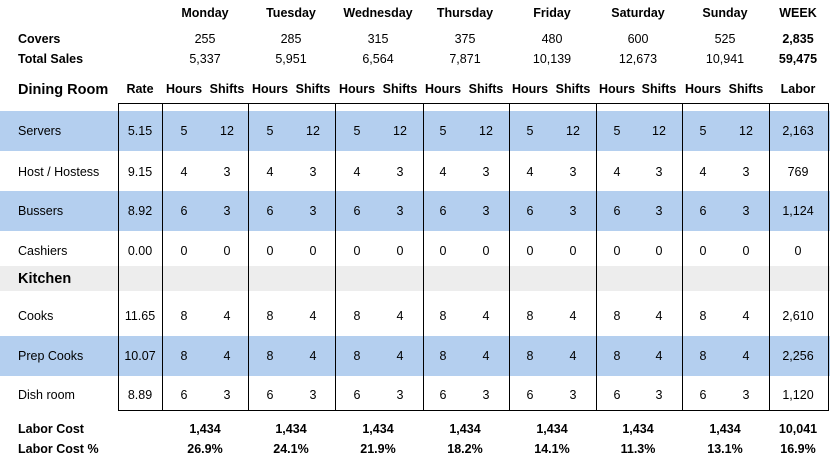 The width and height of the screenshot is (837, 460). What do you see at coordinates (798, 429) in the screenshot?
I see `labor-cost-week-total: 10,041` at bounding box center [798, 429].